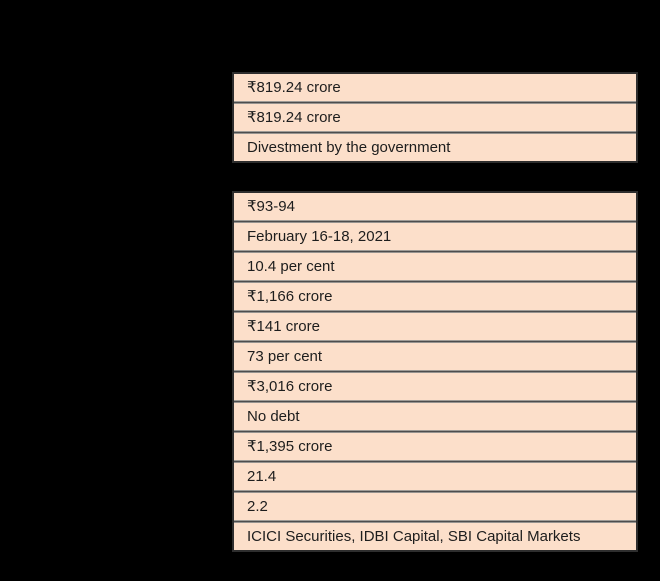 Image resolution: width=660 pixels, height=581 pixels. I want to click on table-row: 10.4 per cent, so click(435, 266).